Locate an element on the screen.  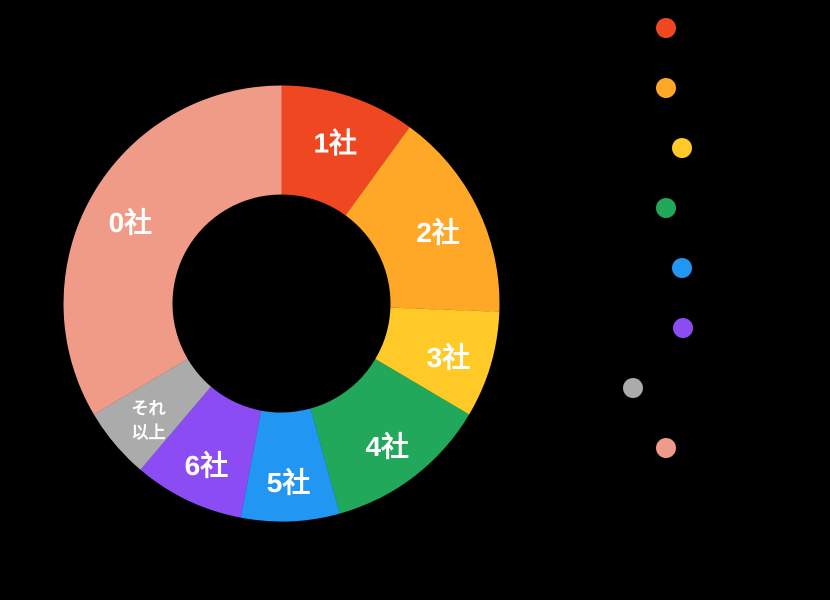
legend-dot-4社 is located at coordinates (666, 208).